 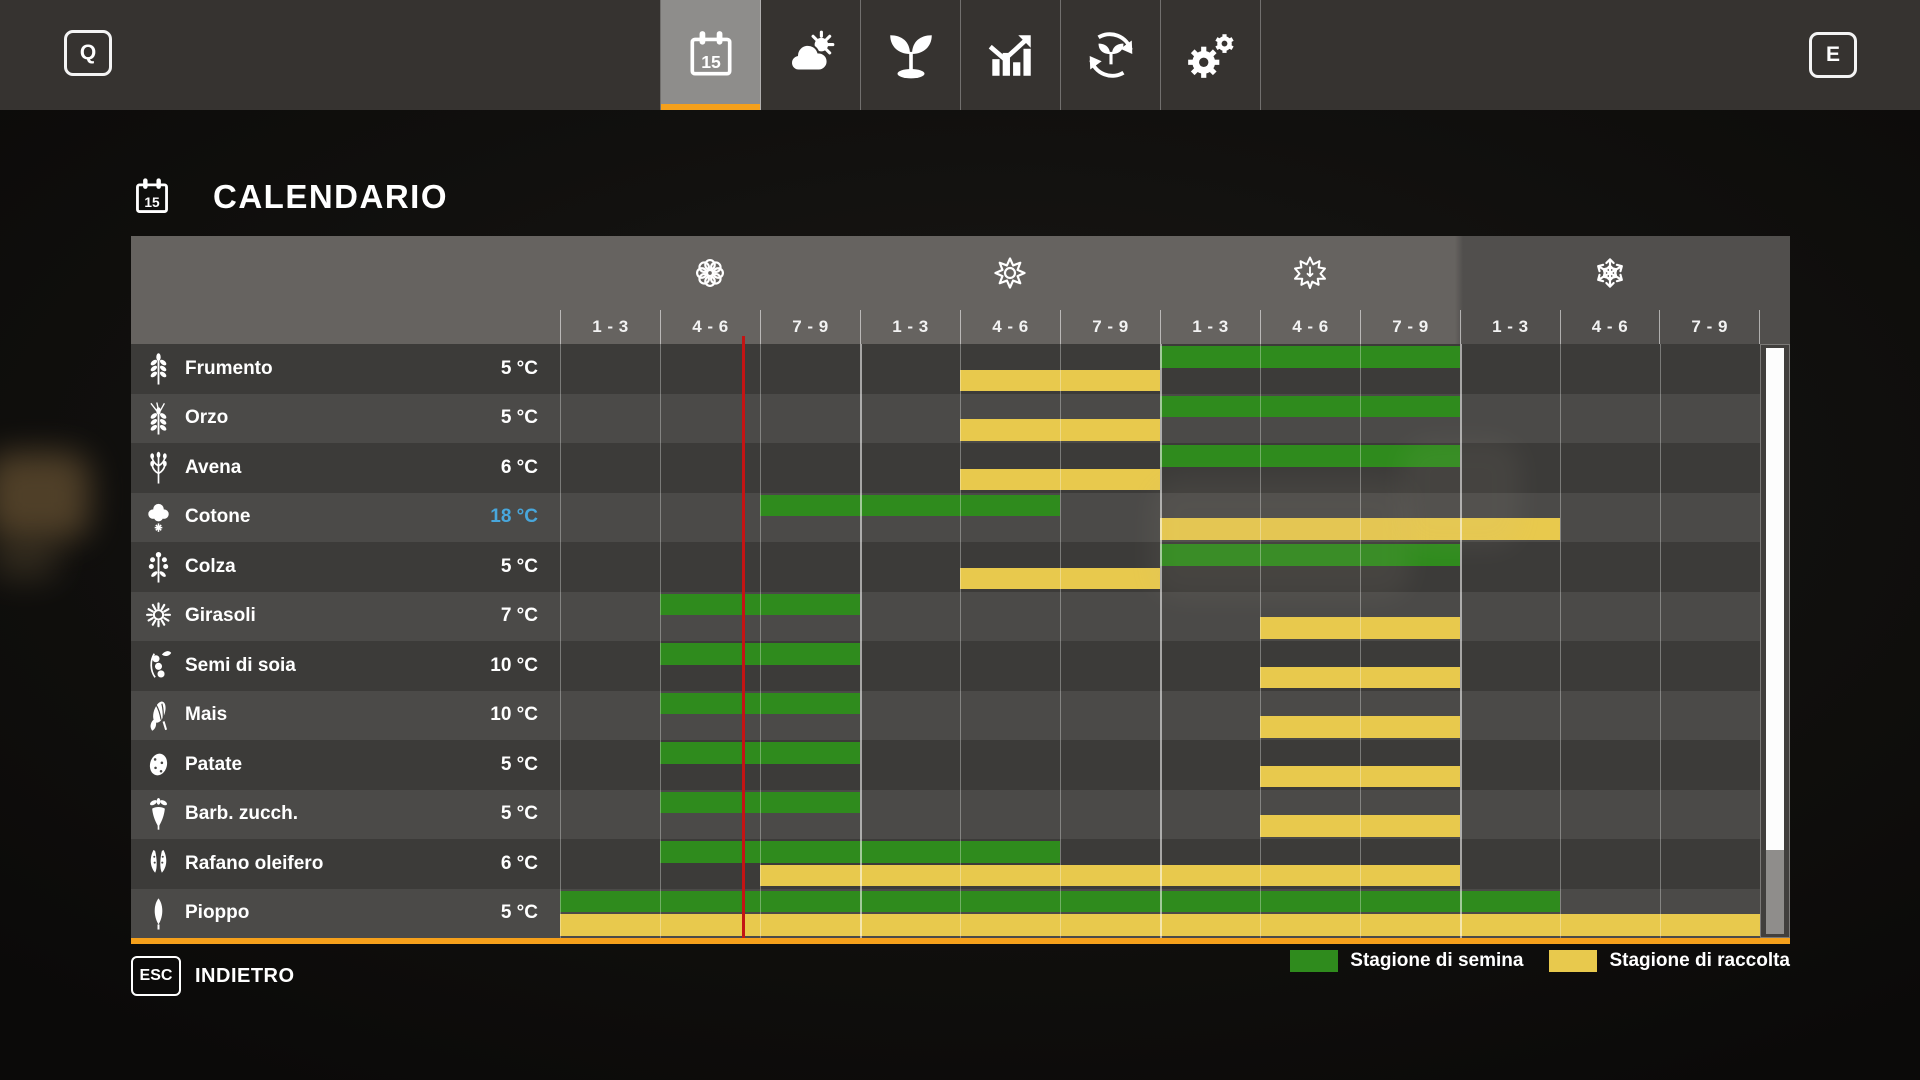 I want to click on crop-name: Orzo, so click(x=207, y=418).